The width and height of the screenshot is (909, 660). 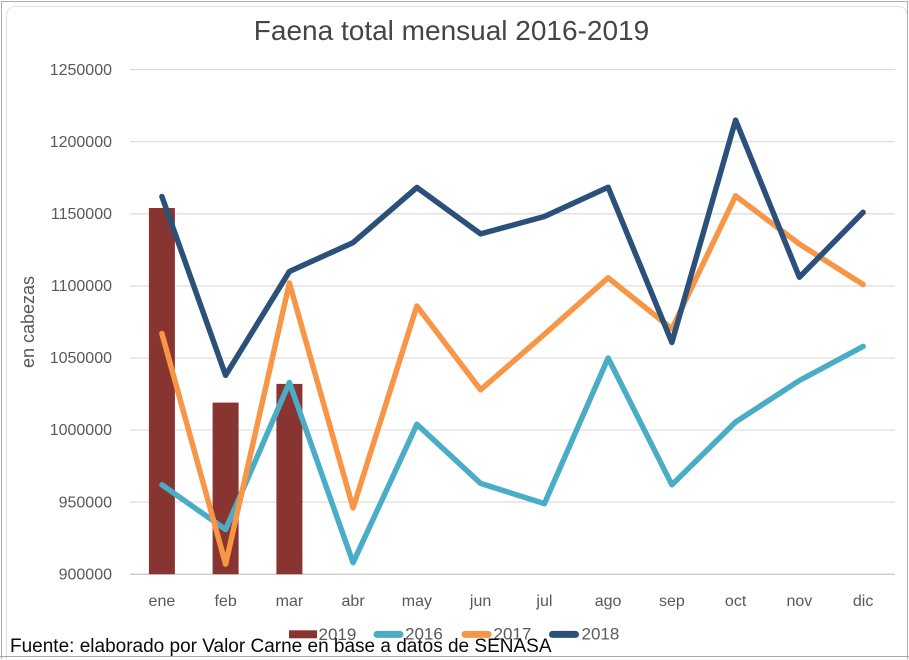 I want to click on svg-text: mar, so click(x=290, y=601).